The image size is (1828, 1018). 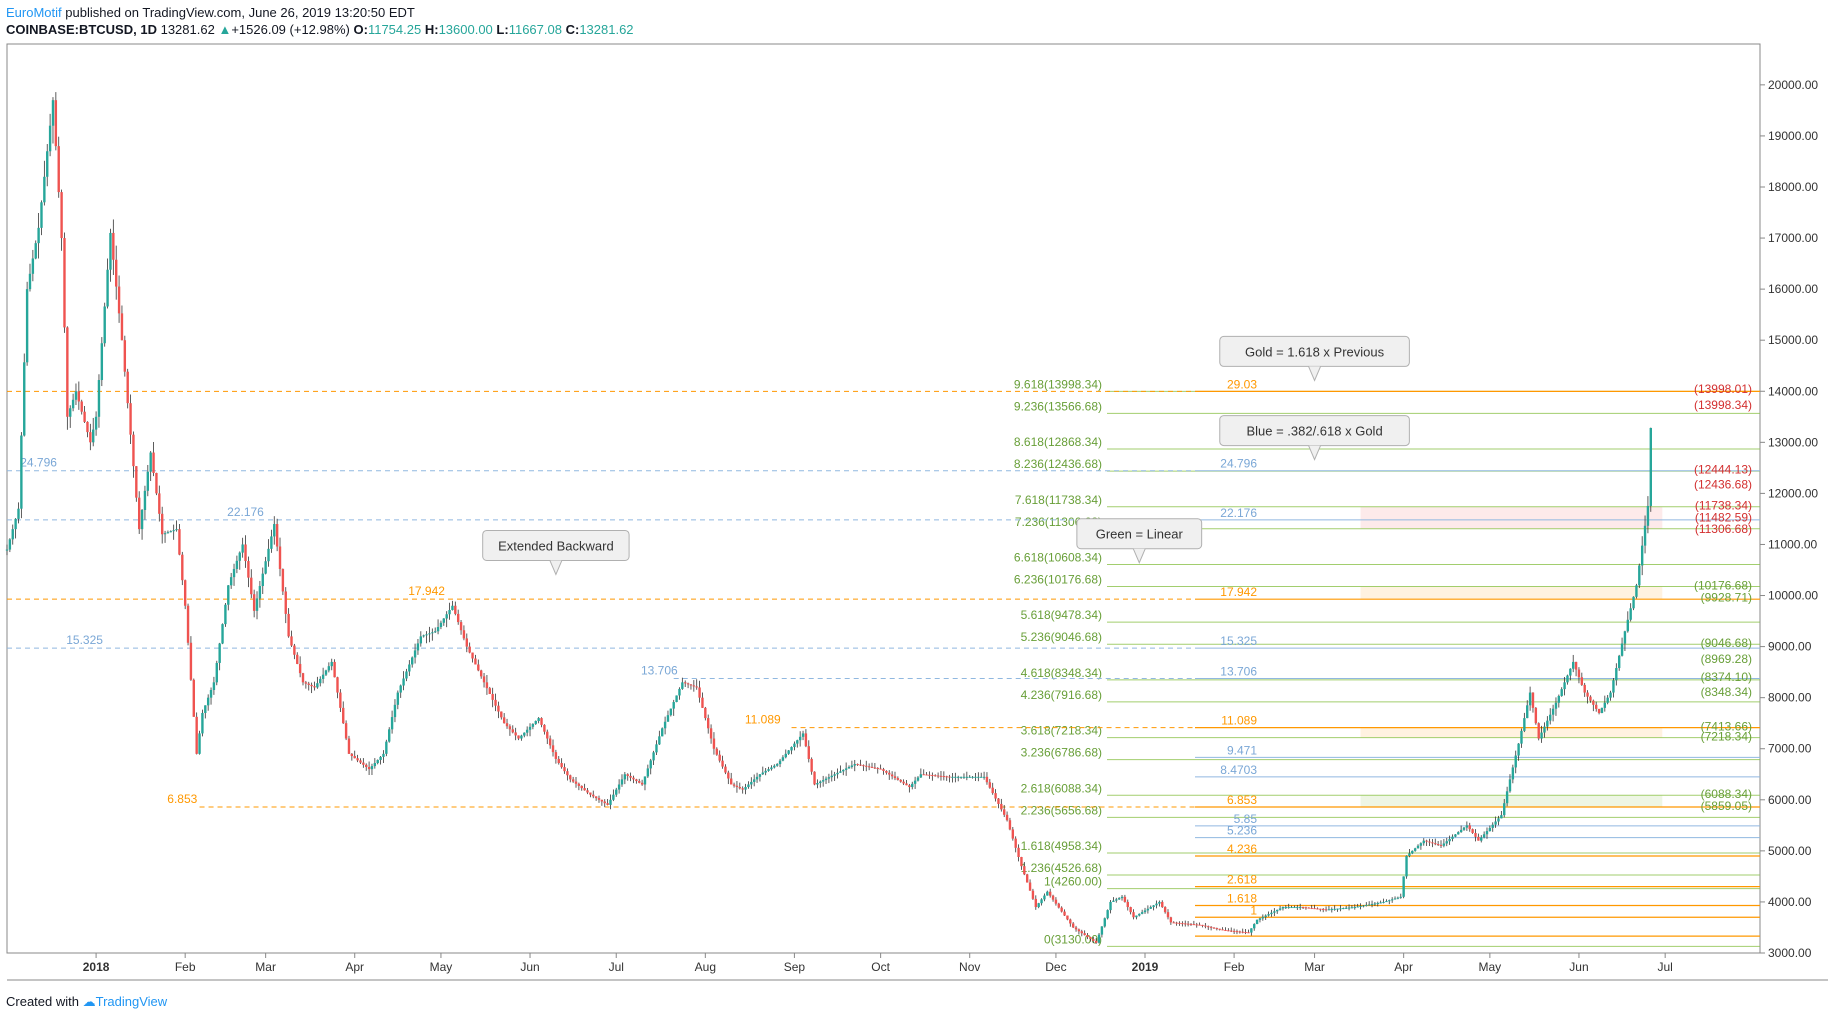 I want to click on y-tick-label-5: 8000.00, so click(x=1790, y=698).